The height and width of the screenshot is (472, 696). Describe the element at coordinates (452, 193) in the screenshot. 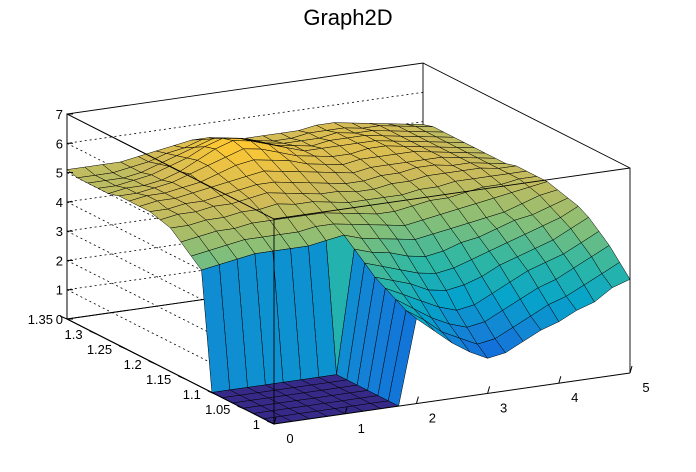

I see `top-front-edge` at that location.